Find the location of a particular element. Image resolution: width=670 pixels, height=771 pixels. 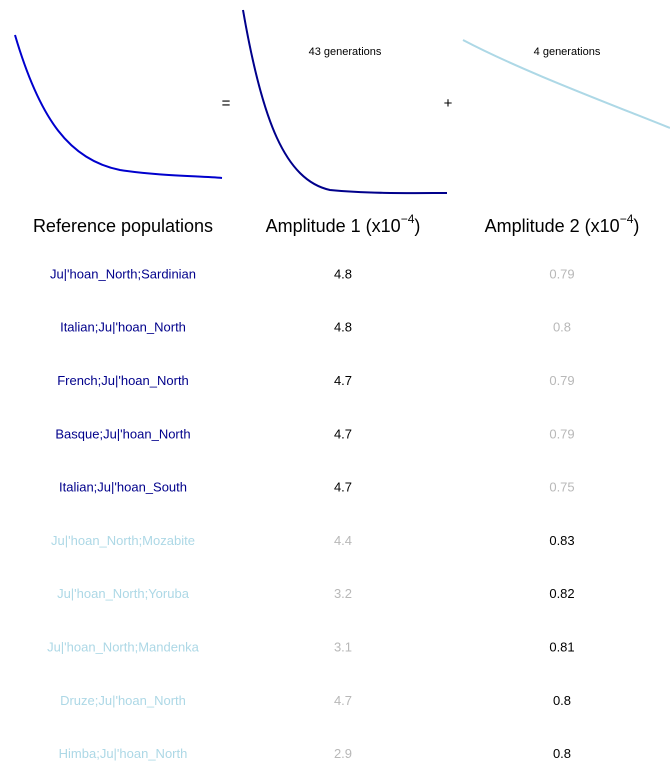

component-2-curve is located at coordinates (566, 84).